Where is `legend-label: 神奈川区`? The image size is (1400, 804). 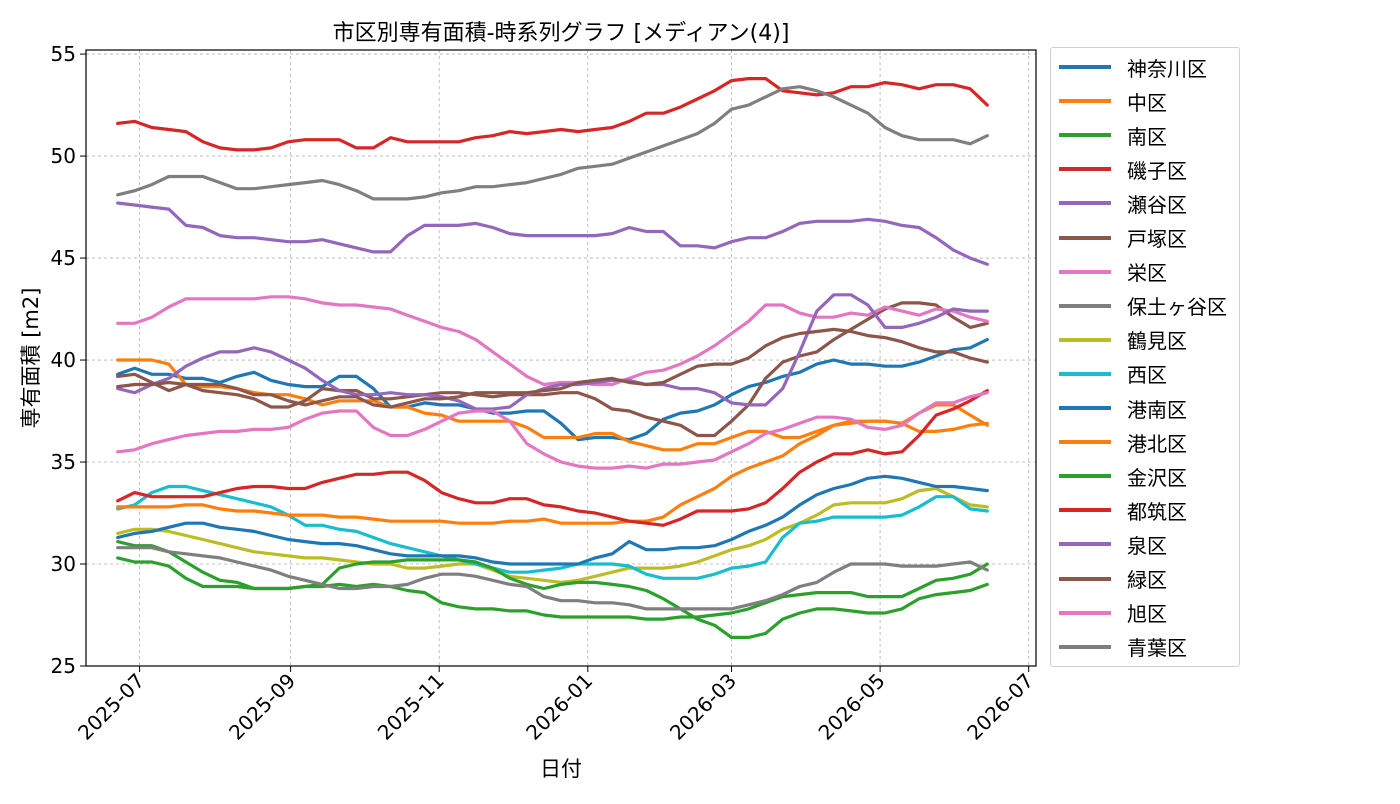 legend-label: 神奈川区 is located at coordinates (1167, 68).